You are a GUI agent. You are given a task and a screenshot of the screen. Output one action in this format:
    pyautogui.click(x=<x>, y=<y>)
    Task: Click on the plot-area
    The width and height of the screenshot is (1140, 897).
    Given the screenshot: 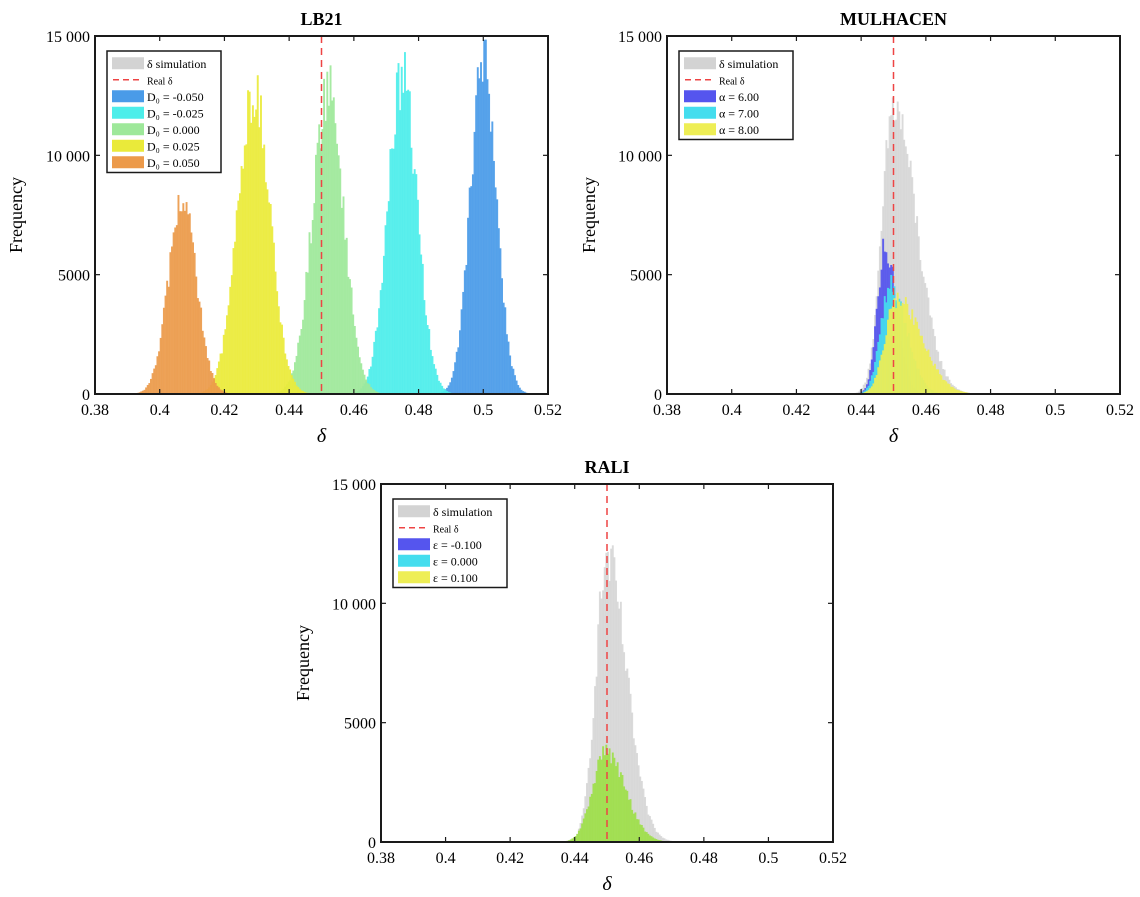 What is the action you would take?
    pyautogui.click(x=914, y=215)
    